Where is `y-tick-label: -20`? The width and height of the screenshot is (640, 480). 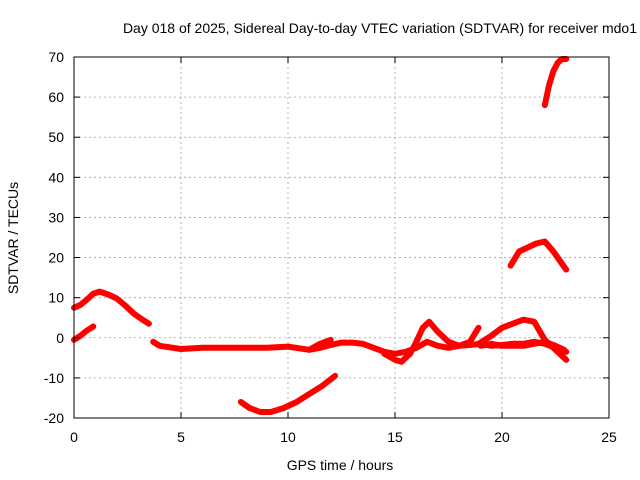
y-tick-label: -20 is located at coordinates (54, 418).